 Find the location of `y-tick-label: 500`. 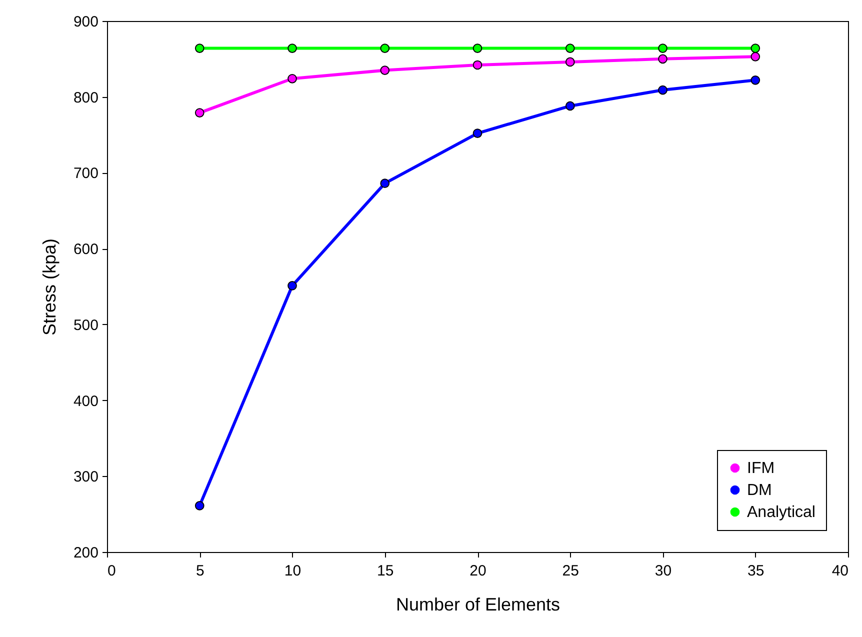

y-tick-label: 500 is located at coordinates (85, 325).